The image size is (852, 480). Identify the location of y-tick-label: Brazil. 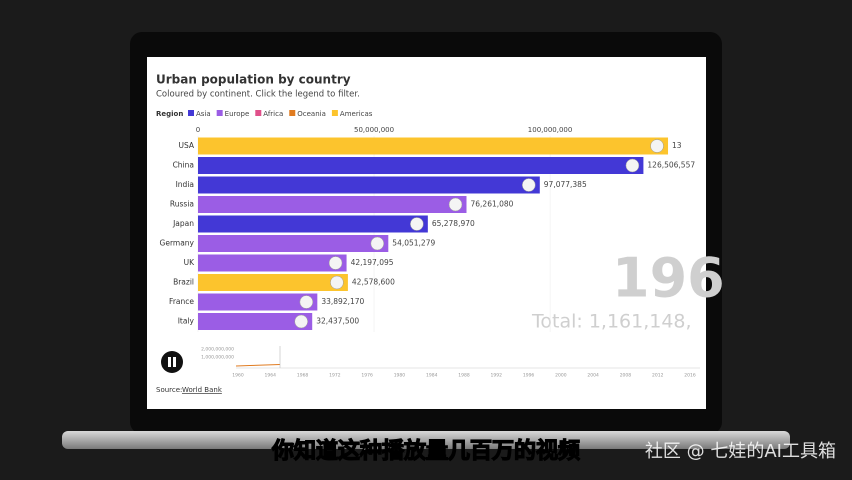
(183, 282).